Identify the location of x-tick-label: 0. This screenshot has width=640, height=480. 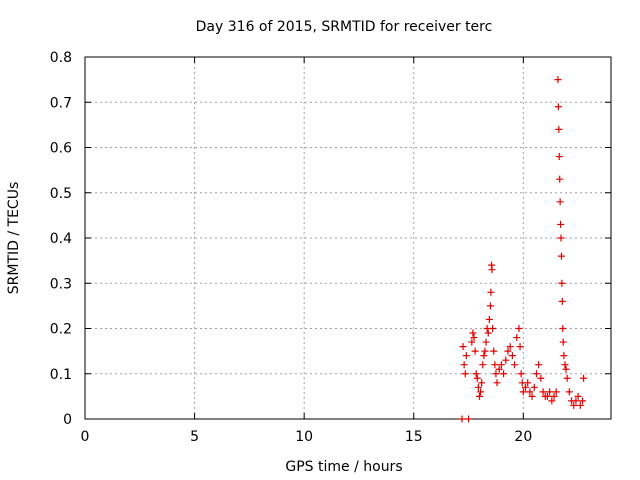
(85, 437).